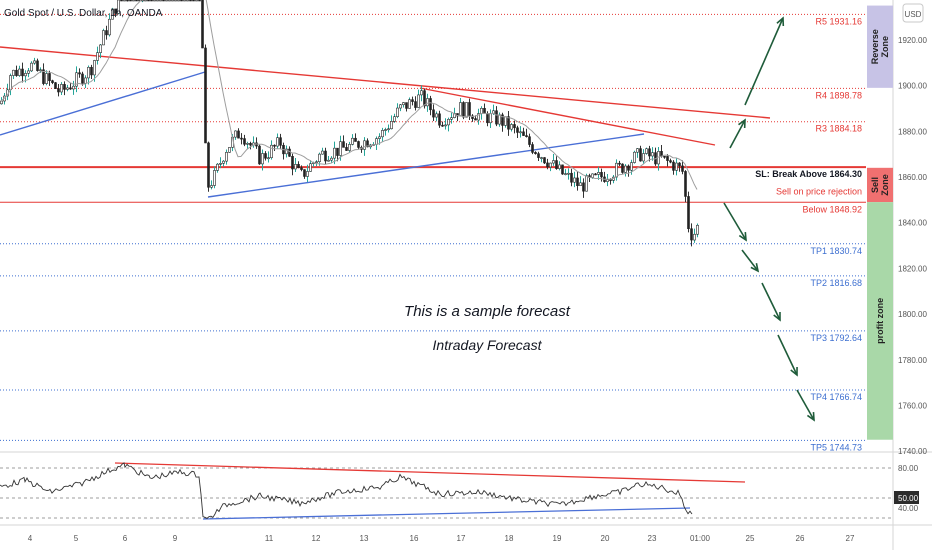 This screenshot has height=555, width=932. I want to click on level-label-r4: R4 1898.78, so click(838, 95).